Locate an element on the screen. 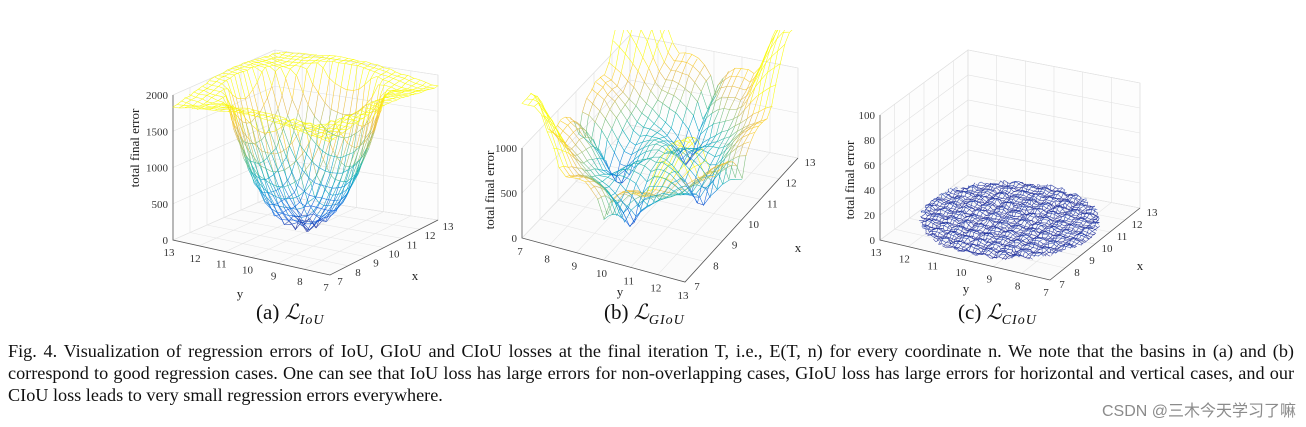 The width and height of the screenshot is (1306, 427). iou-y-tick-label: 13 is located at coordinates (170, 253).